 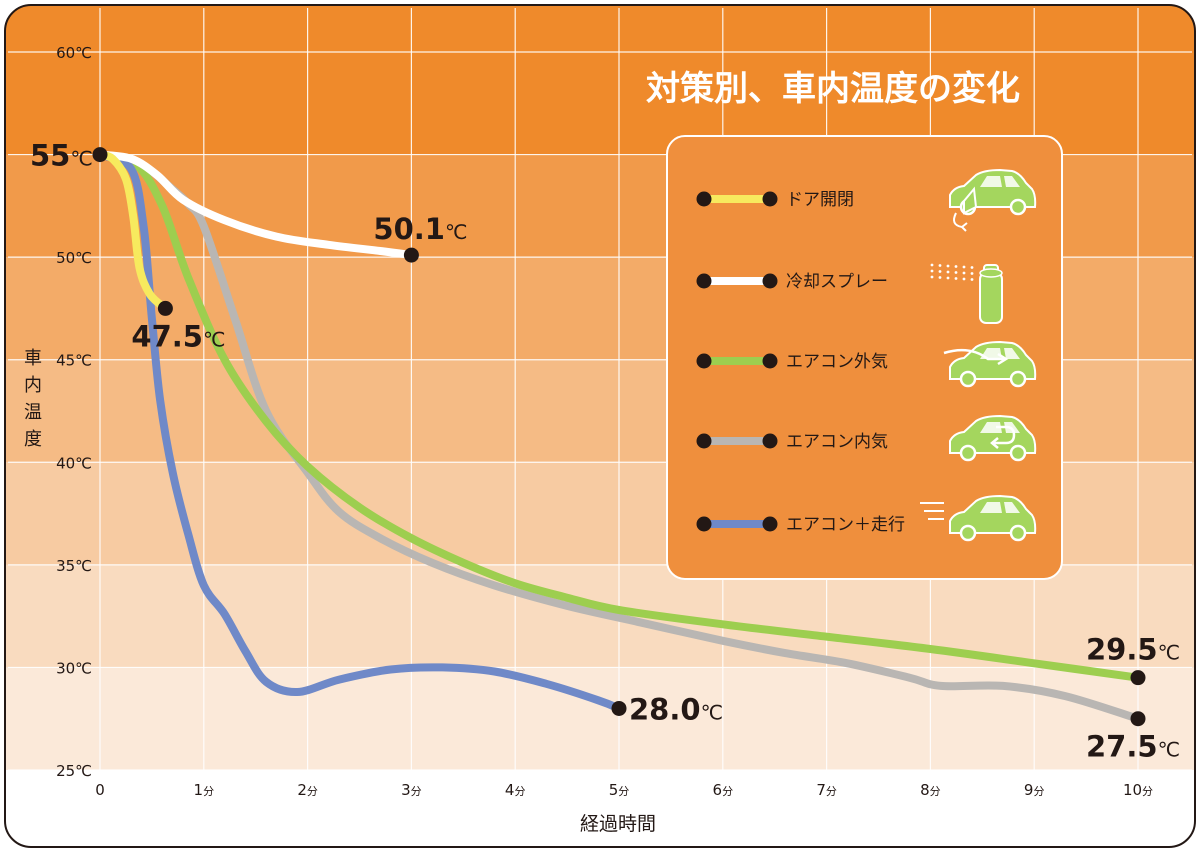 What do you see at coordinates (74, 53) in the screenshot?
I see `y-tick-label: 60℃` at bounding box center [74, 53].